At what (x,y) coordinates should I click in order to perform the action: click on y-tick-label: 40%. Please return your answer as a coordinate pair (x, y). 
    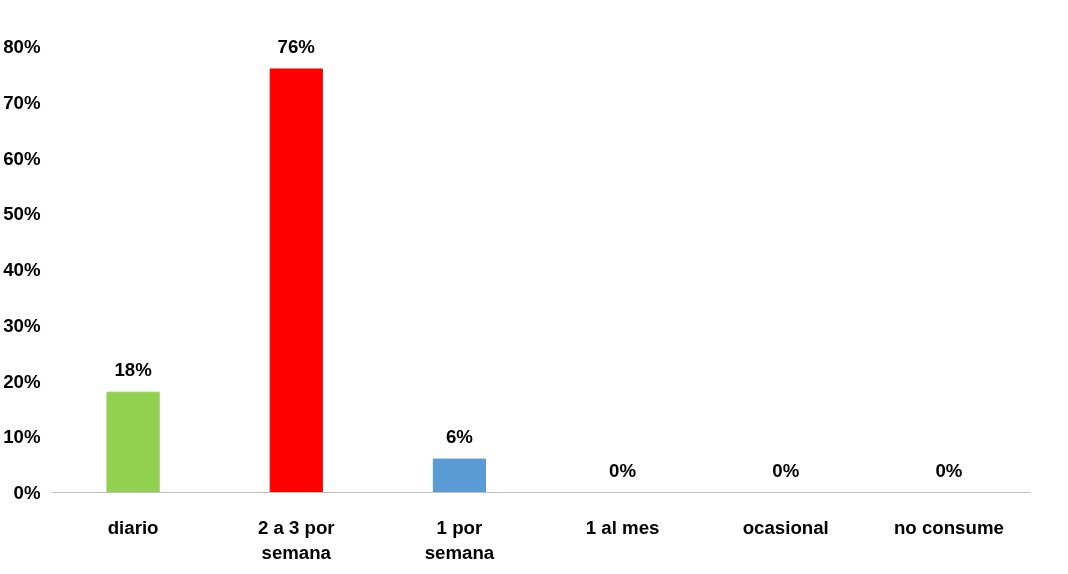
    Looking at the image, I should click on (22, 270).